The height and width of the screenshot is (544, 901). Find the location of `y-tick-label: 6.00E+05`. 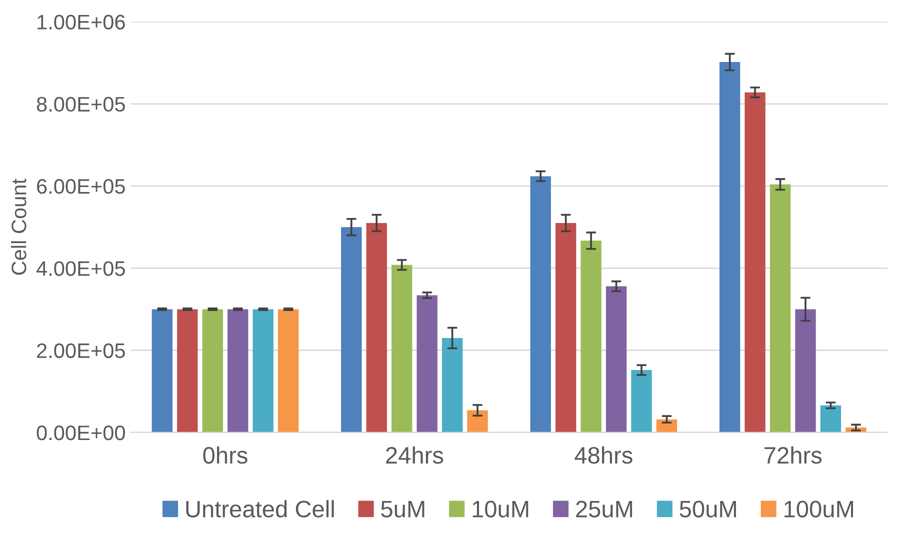

y-tick-label: 6.00E+05 is located at coordinates (81, 186).